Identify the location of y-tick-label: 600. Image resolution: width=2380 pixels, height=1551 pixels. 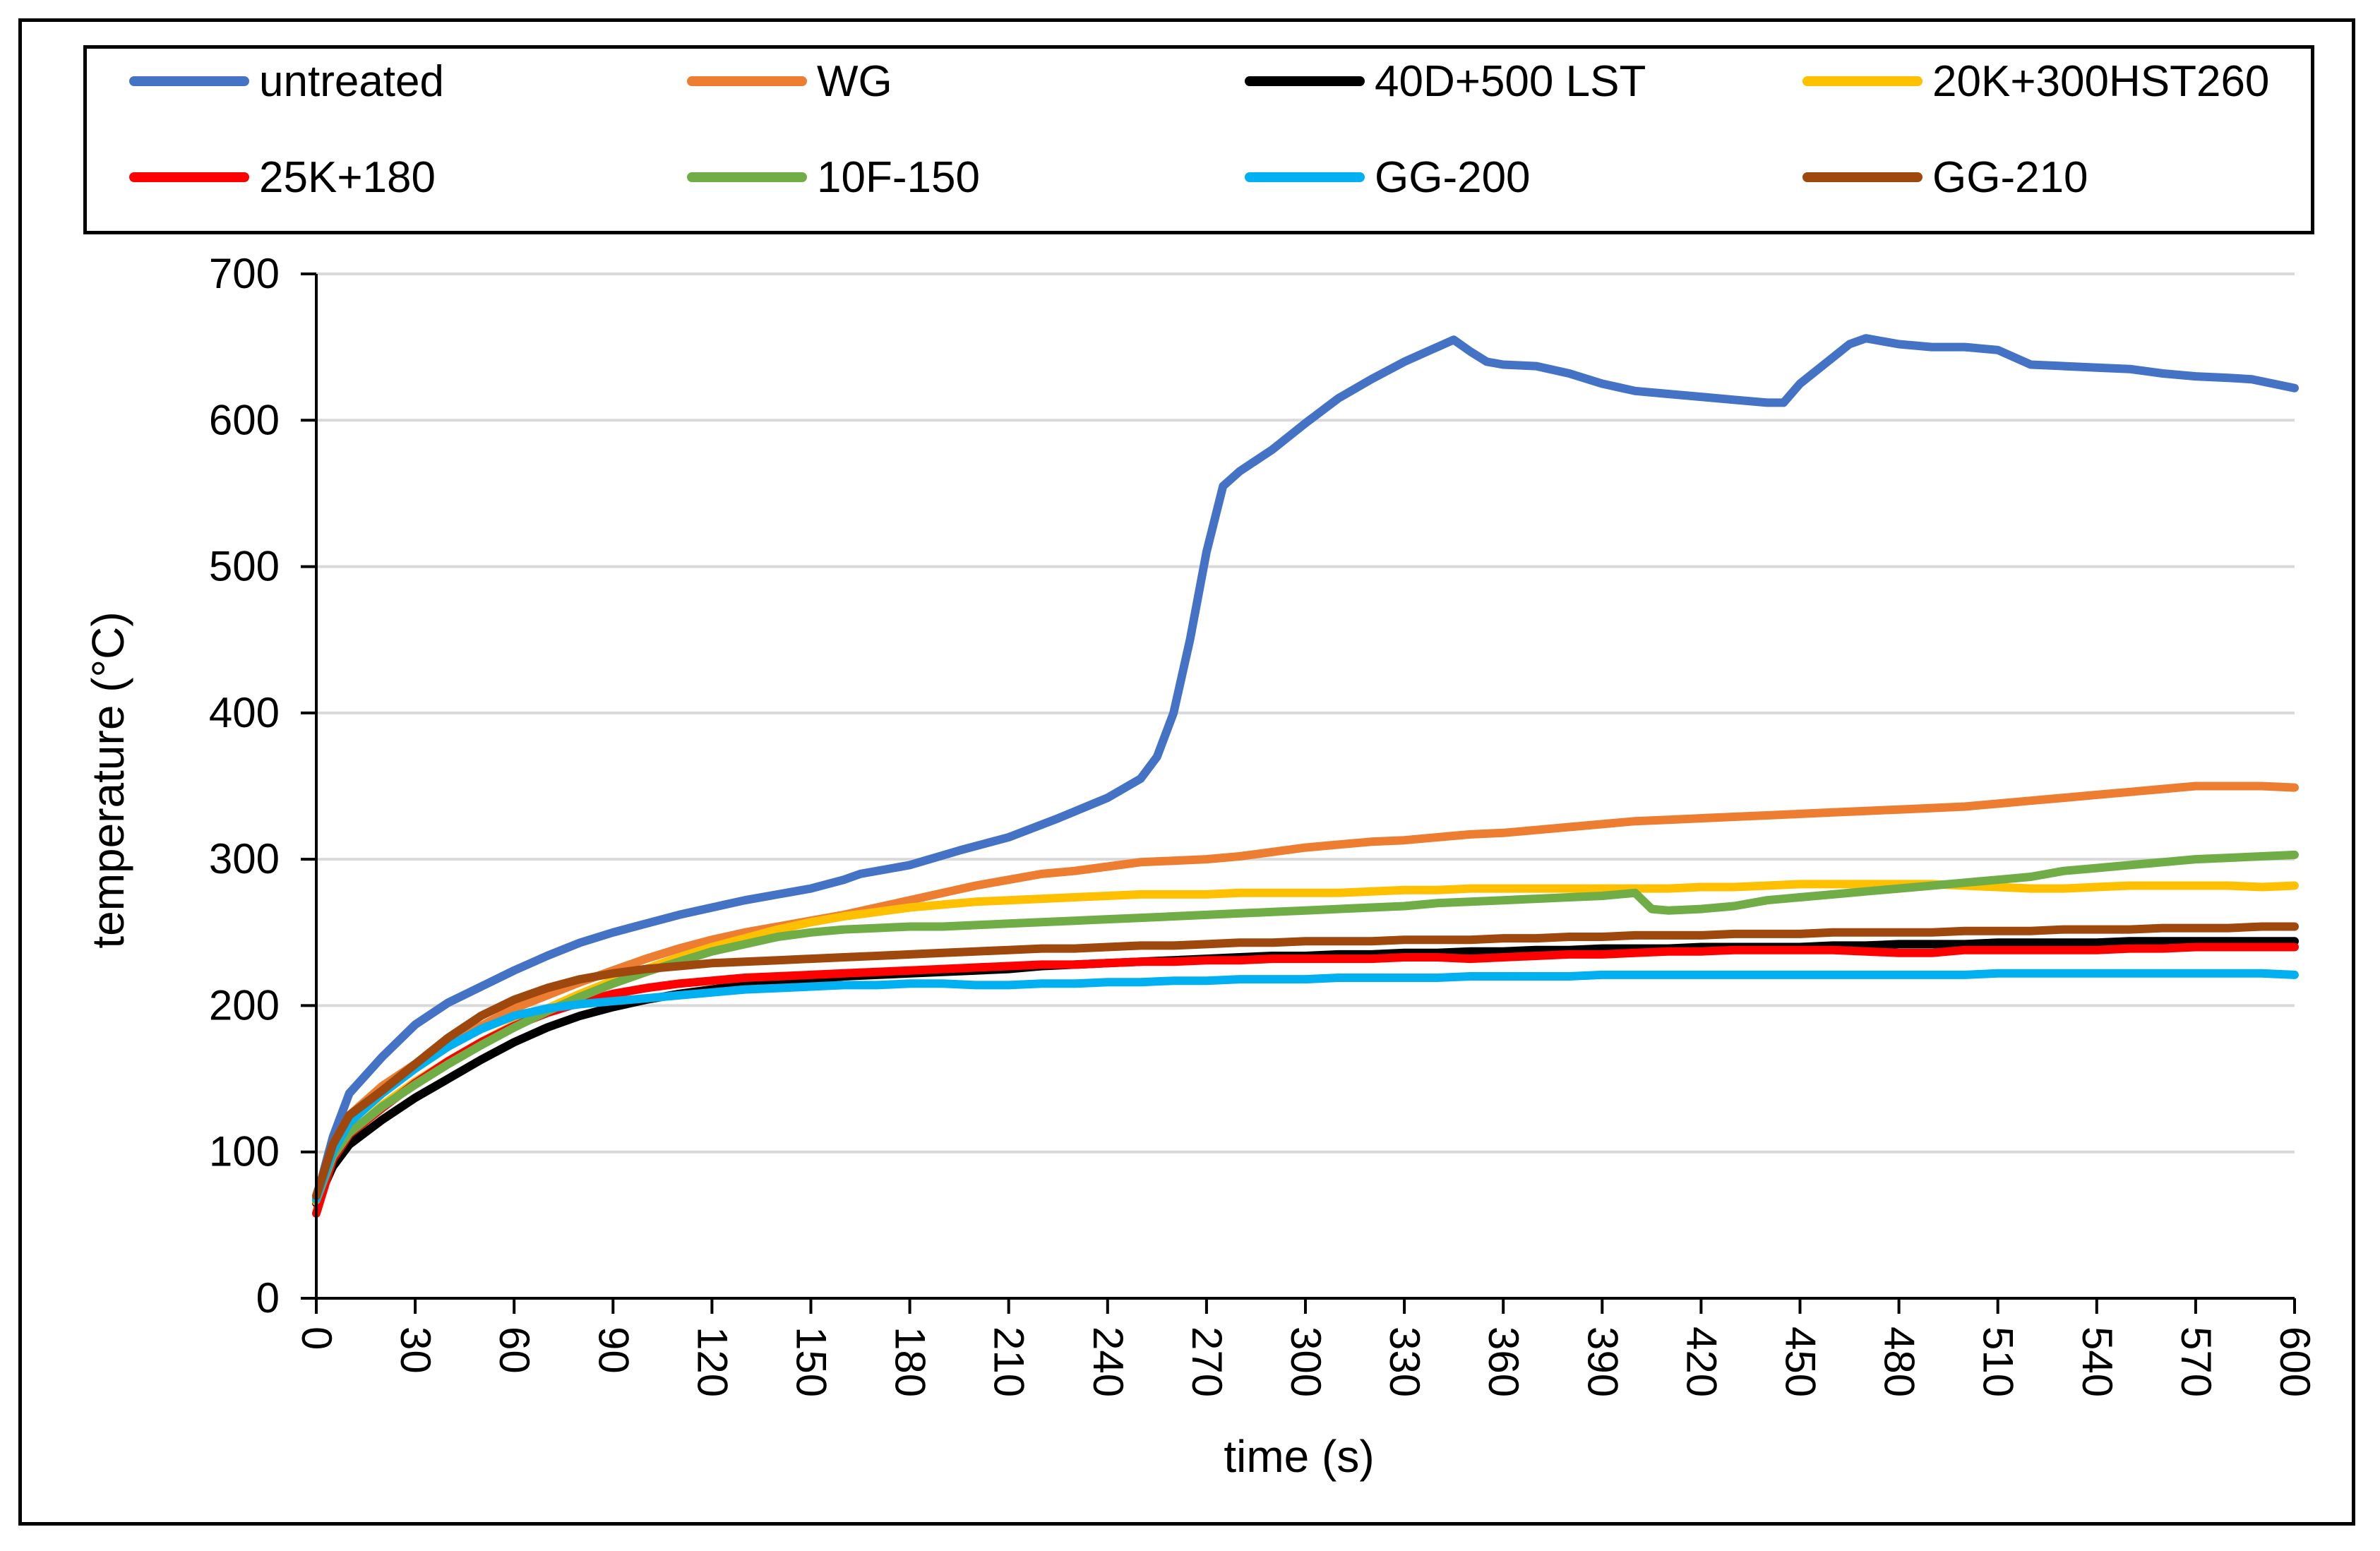
(245, 419).